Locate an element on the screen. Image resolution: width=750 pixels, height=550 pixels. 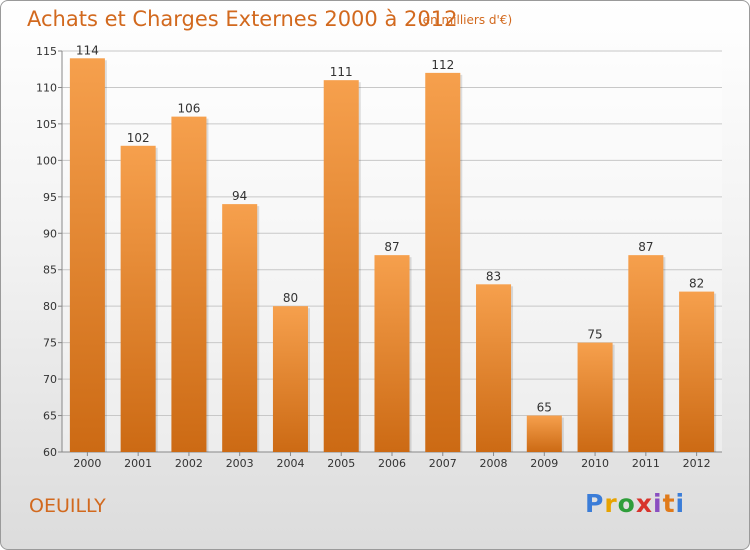
bar-2000 is located at coordinates (87, 255).